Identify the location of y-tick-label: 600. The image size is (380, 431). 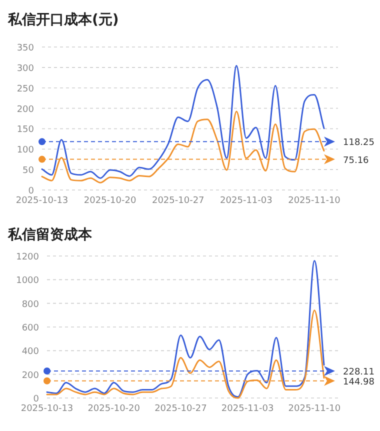
(31, 329).